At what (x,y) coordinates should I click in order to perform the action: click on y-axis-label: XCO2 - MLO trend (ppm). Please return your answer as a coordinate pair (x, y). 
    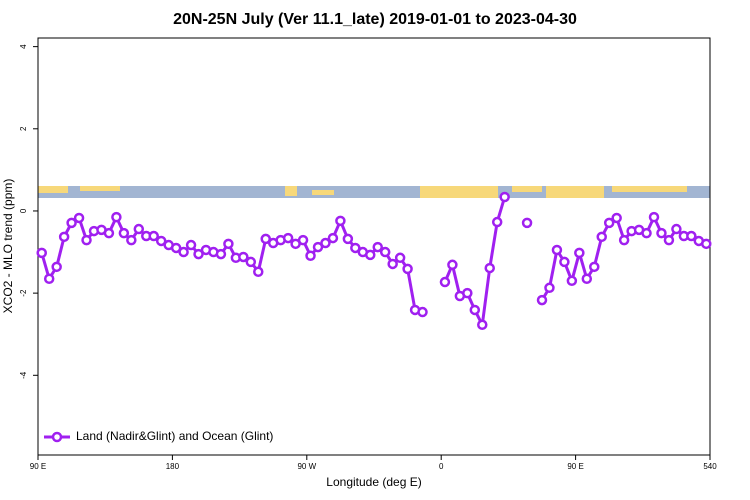
    Looking at the image, I should click on (8, 246).